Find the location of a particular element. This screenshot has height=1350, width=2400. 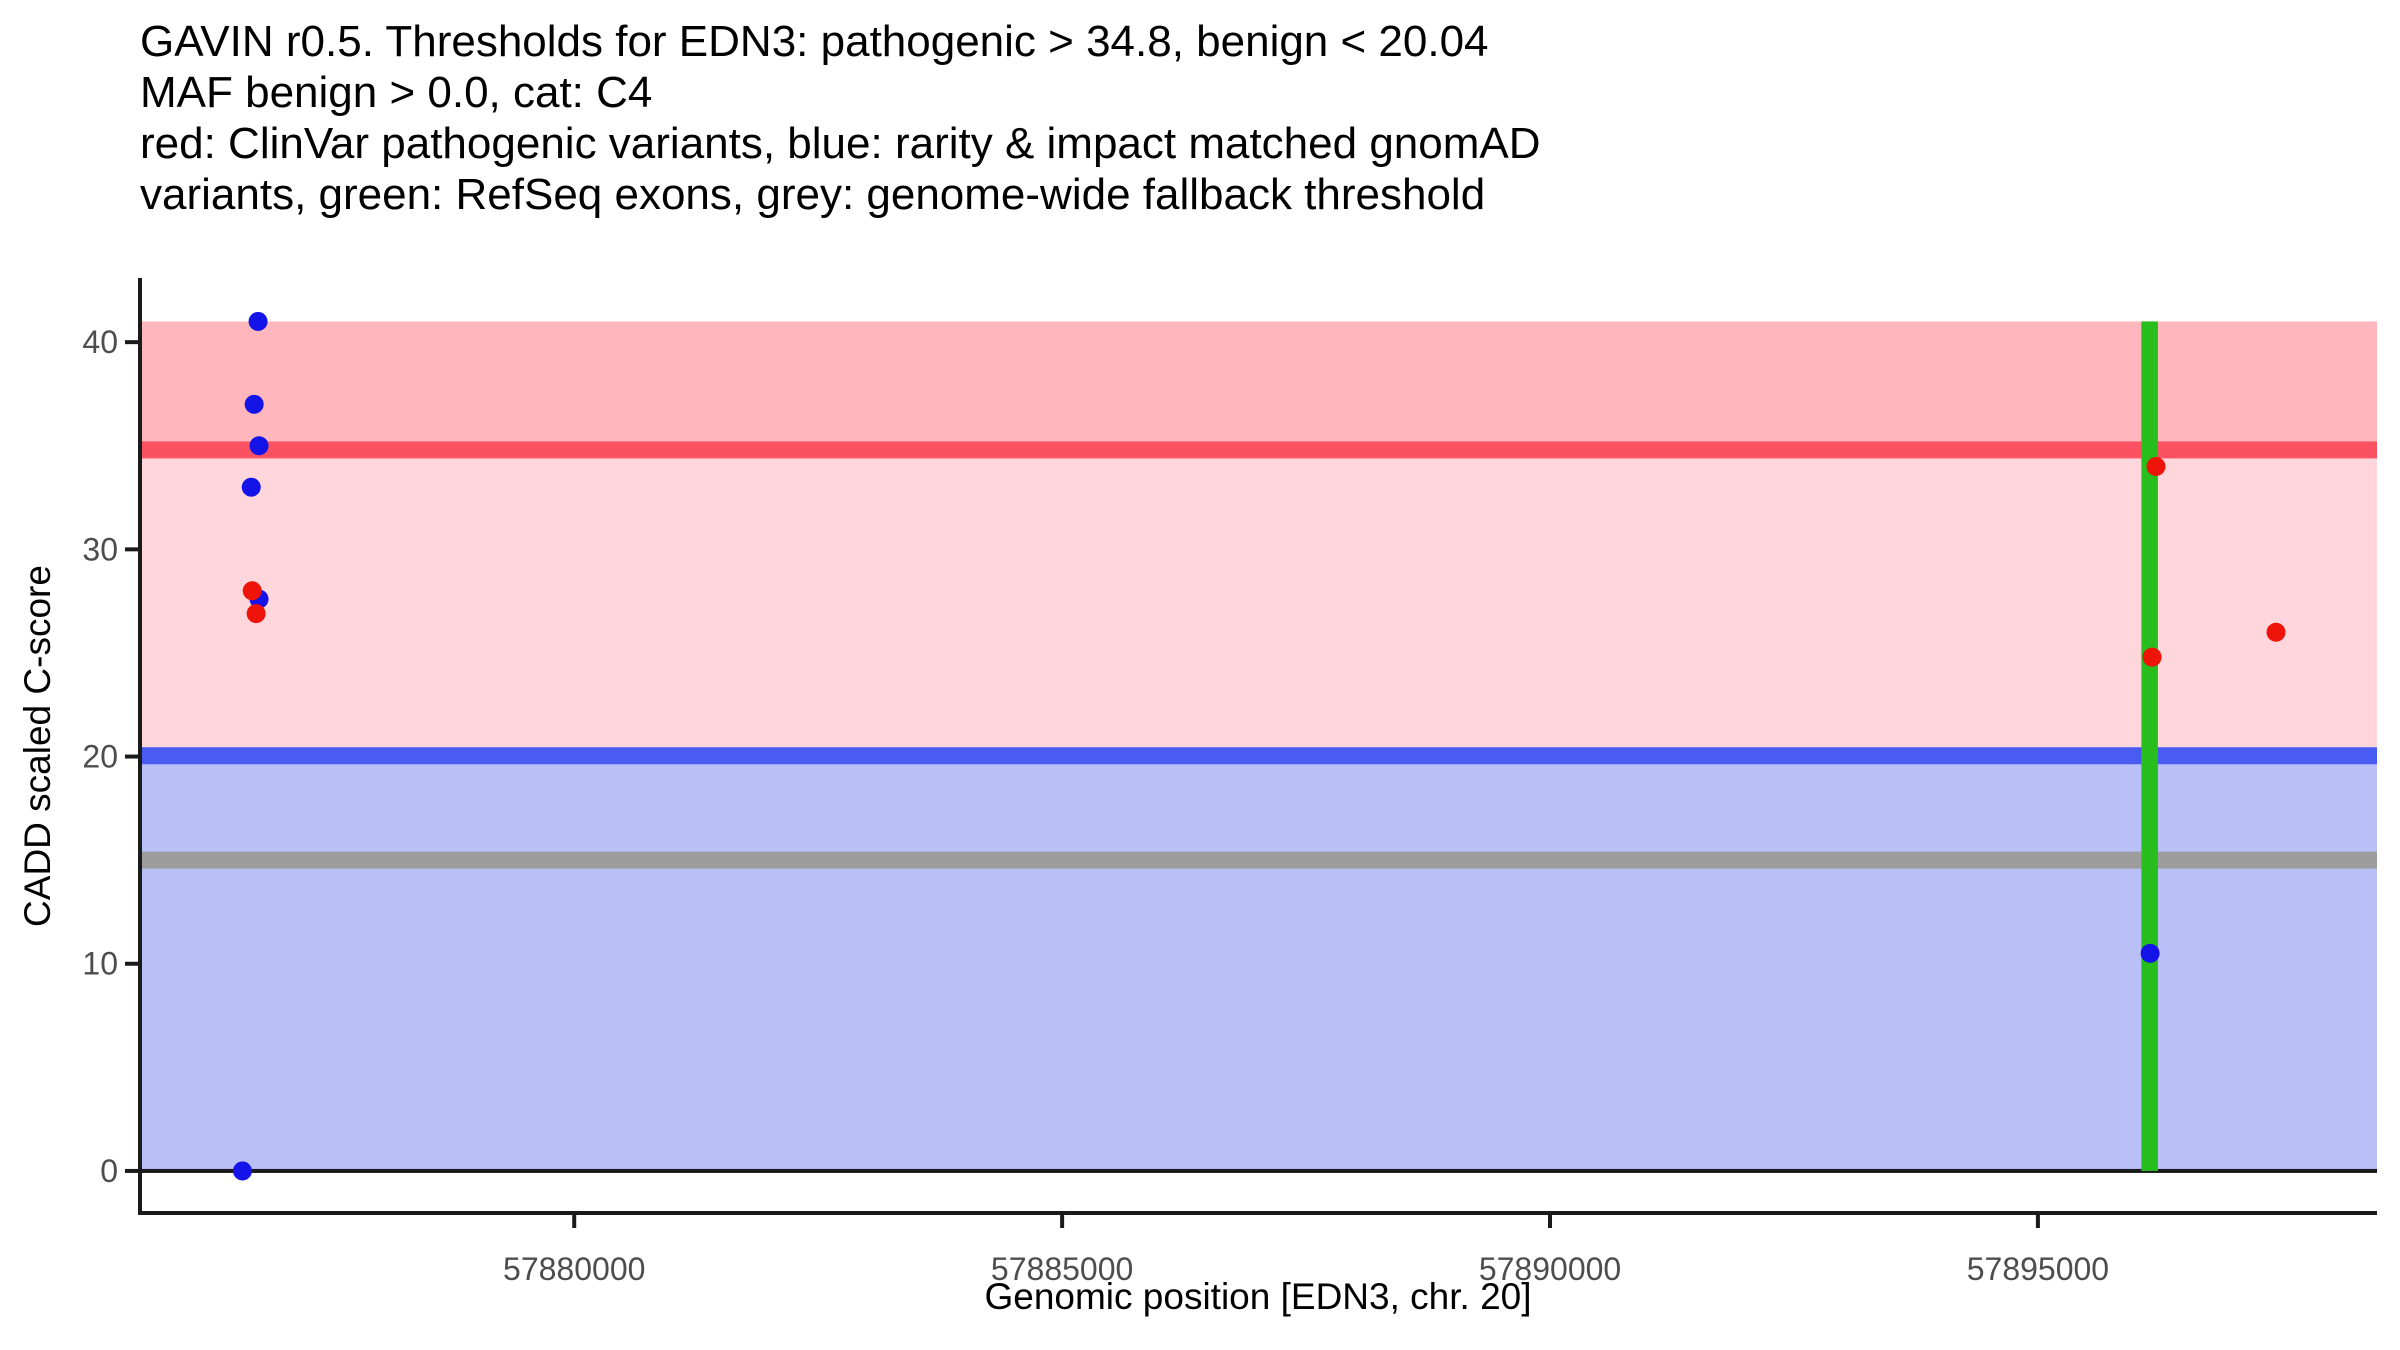

y-tick-label: 10 is located at coordinates (100, 964).